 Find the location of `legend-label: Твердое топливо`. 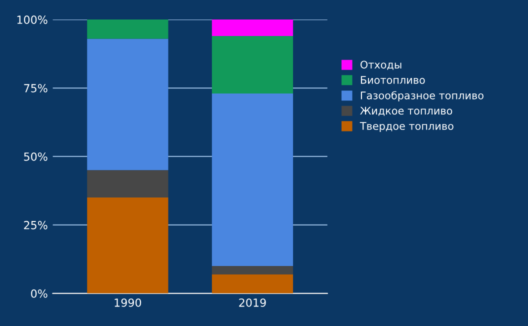

legend-label: Твердое топливо is located at coordinates (407, 127).